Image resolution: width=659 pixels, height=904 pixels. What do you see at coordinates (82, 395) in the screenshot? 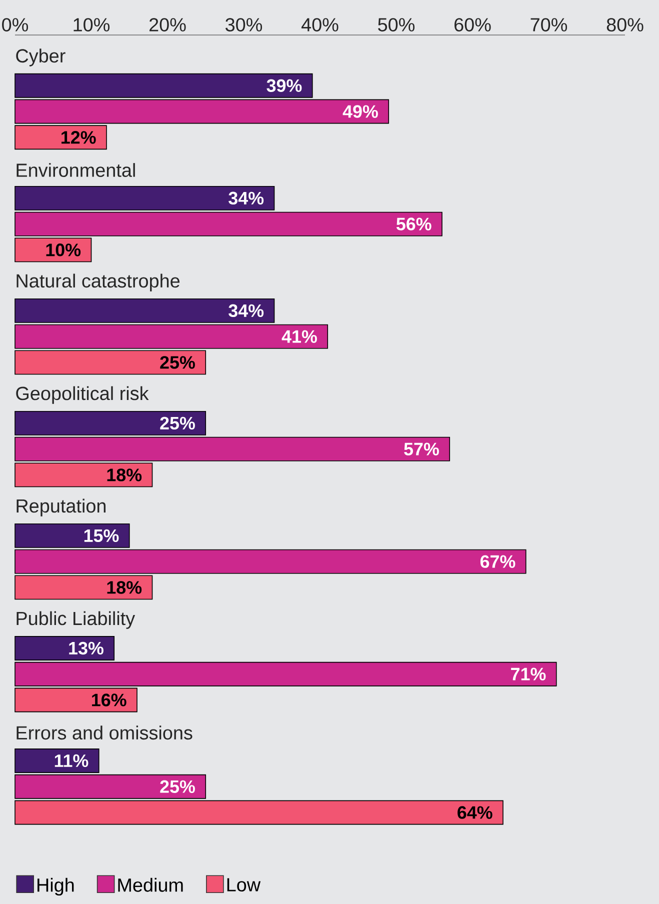
I see `y-tick-label: Geopolitical risk` at bounding box center [82, 395].